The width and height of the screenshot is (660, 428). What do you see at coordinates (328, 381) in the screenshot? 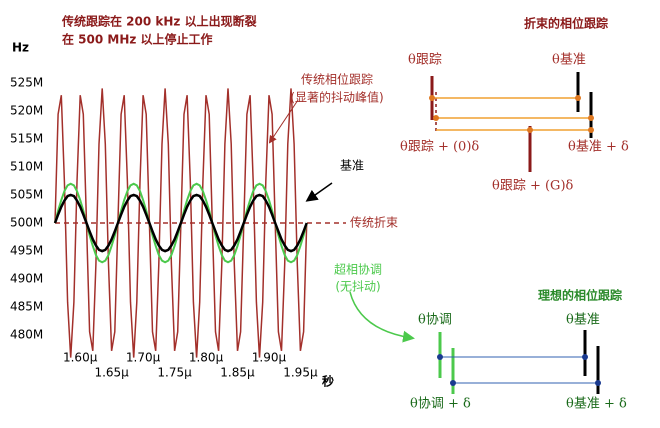
I see `x-axis-label: 秒` at bounding box center [328, 381].